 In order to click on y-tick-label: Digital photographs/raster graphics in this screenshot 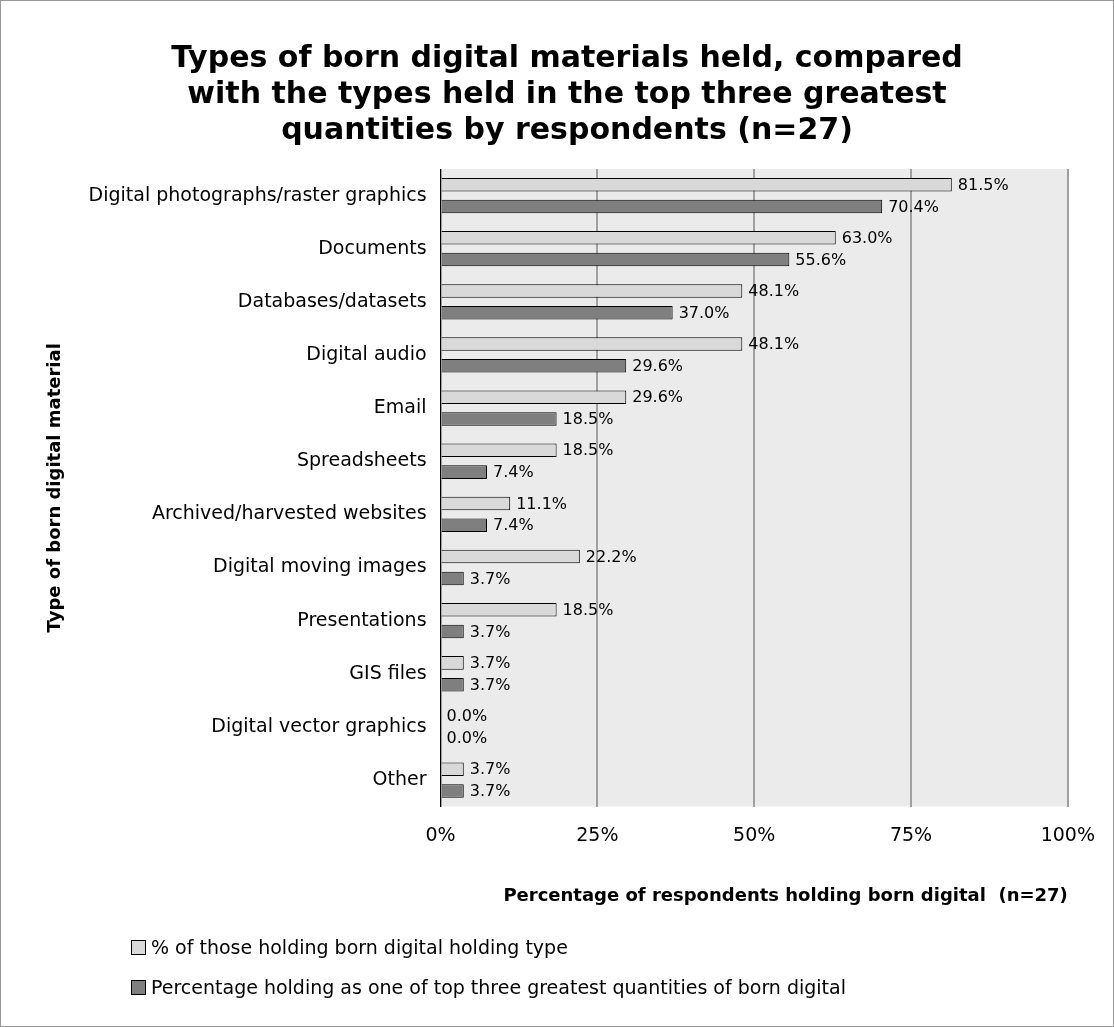, I will do `click(257, 193)`.